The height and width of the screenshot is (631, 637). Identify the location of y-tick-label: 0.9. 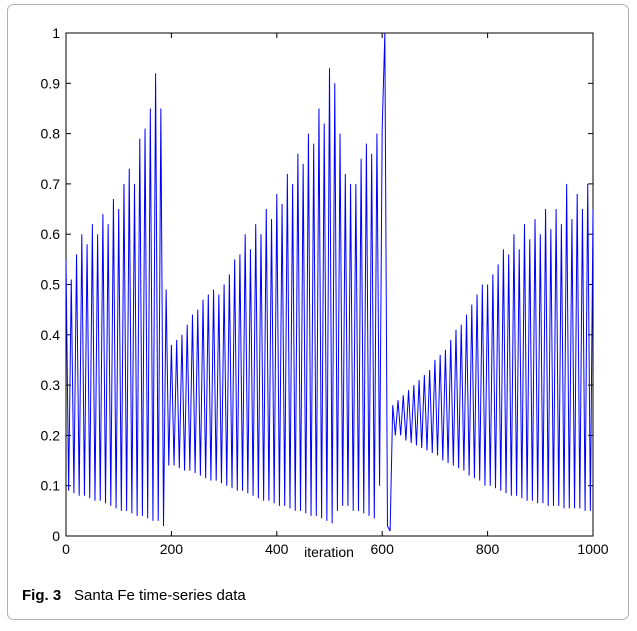
(51, 83).